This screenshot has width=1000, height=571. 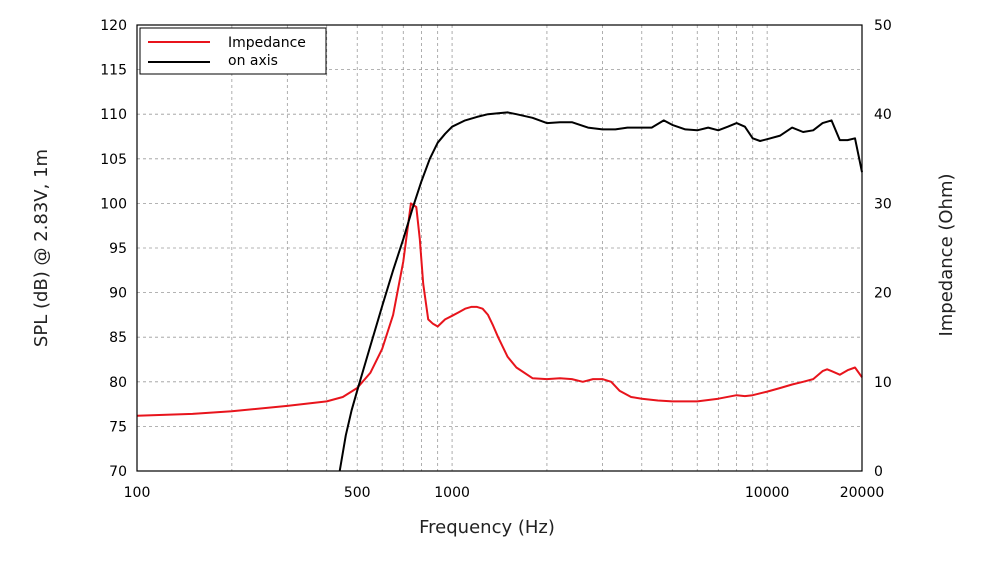 I want to click on x-axis-label: Frequency (Hz), so click(x=487, y=527).